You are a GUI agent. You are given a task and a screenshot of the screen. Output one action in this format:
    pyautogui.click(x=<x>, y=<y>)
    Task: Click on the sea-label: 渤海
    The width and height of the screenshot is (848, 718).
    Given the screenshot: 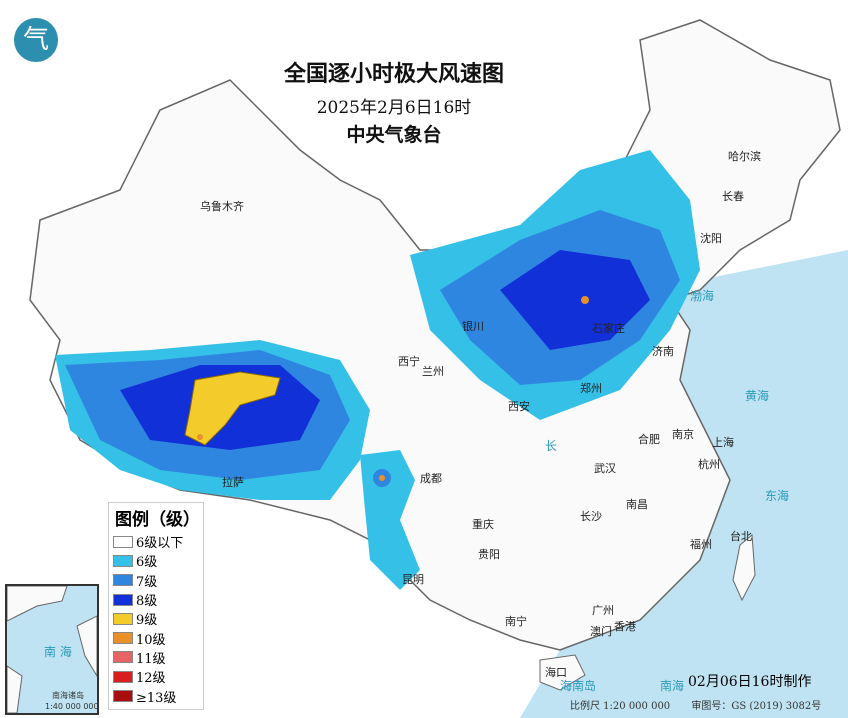 What is the action you would take?
    pyautogui.click(x=702, y=295)
    